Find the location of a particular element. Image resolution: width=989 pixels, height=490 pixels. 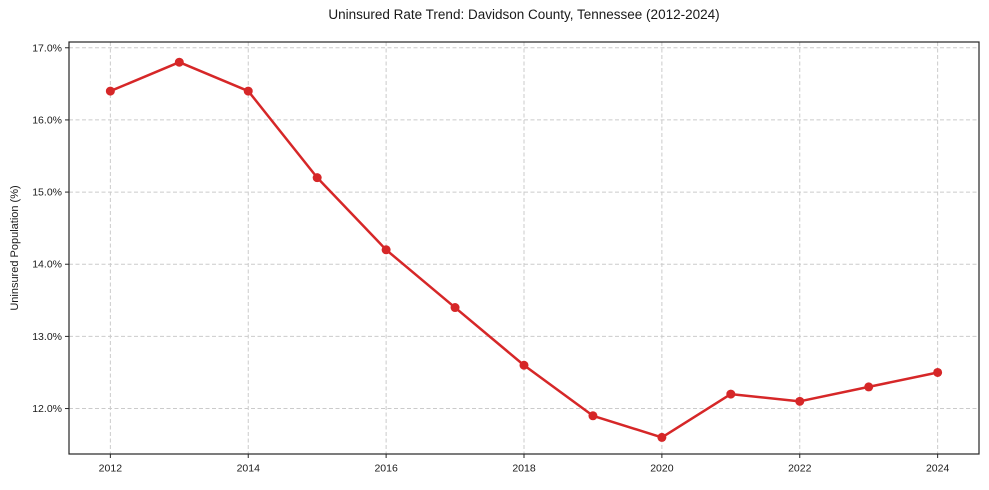

y-tick-label: 16.0% is located at coordinates (47, 120).